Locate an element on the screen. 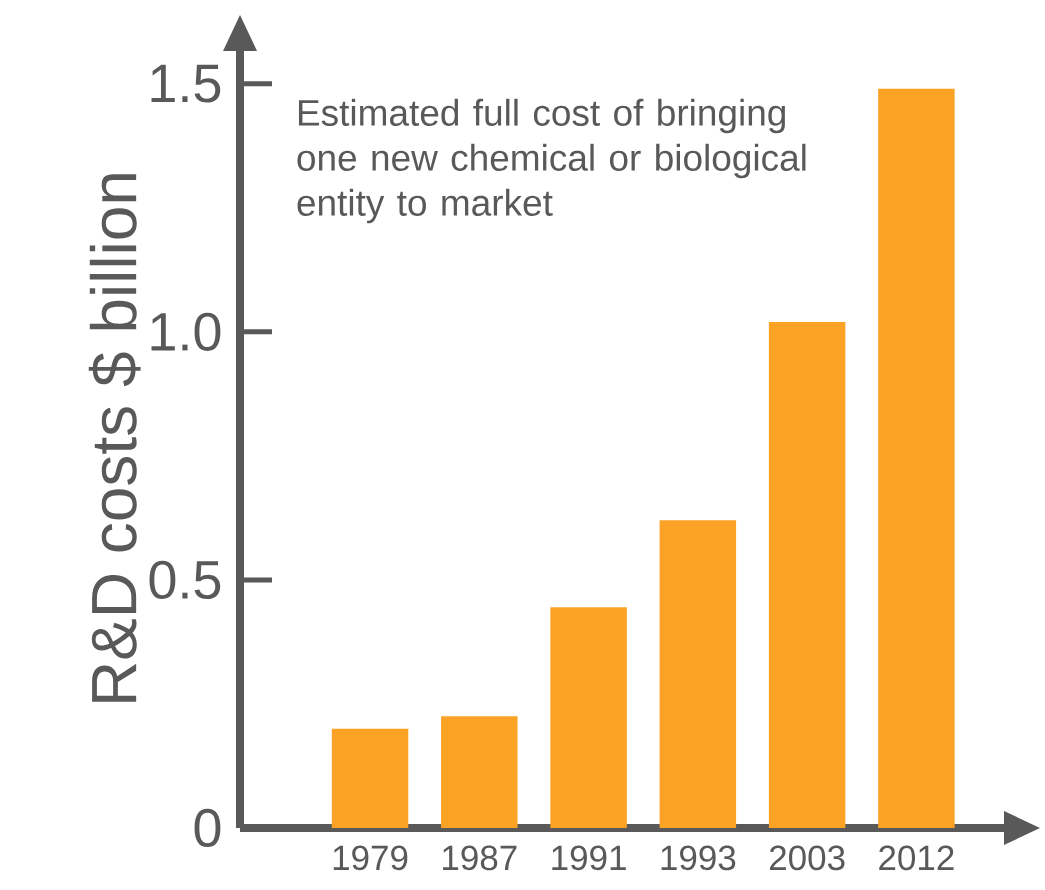  y-tick-label: 1.5 is located at coordinates (186, 83).